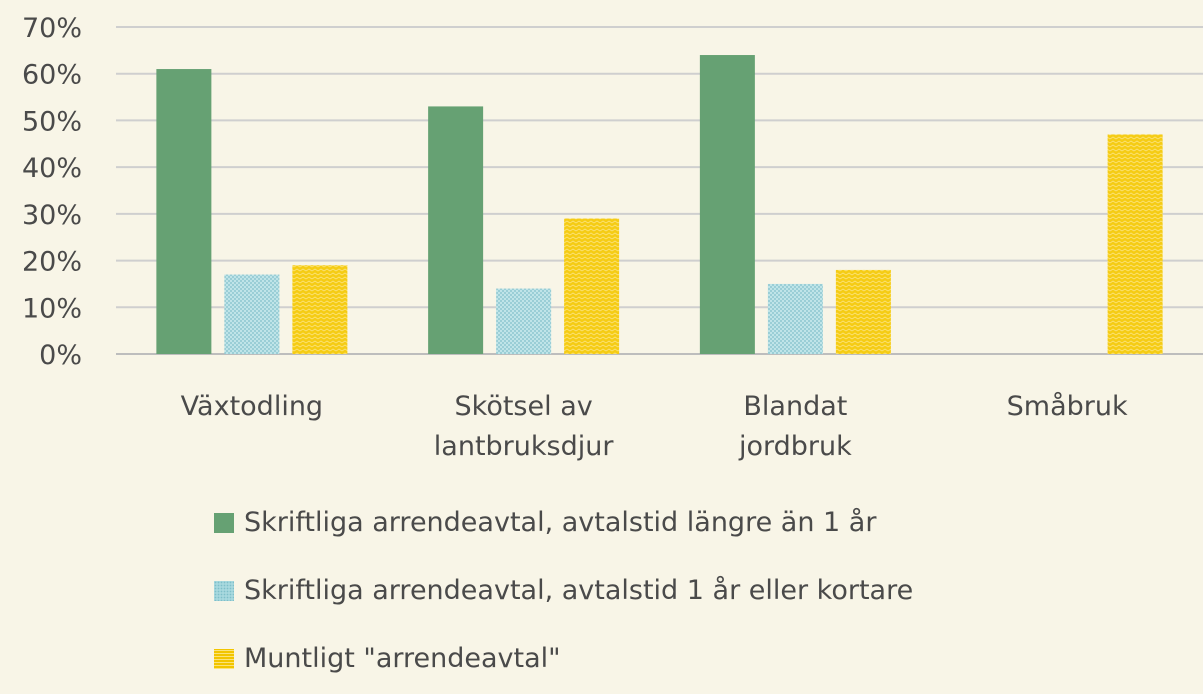  What do you see at coordinates (252, 406) in the screenshot?
I see `category-label: Växtodling` at bounding box center [252, 406].